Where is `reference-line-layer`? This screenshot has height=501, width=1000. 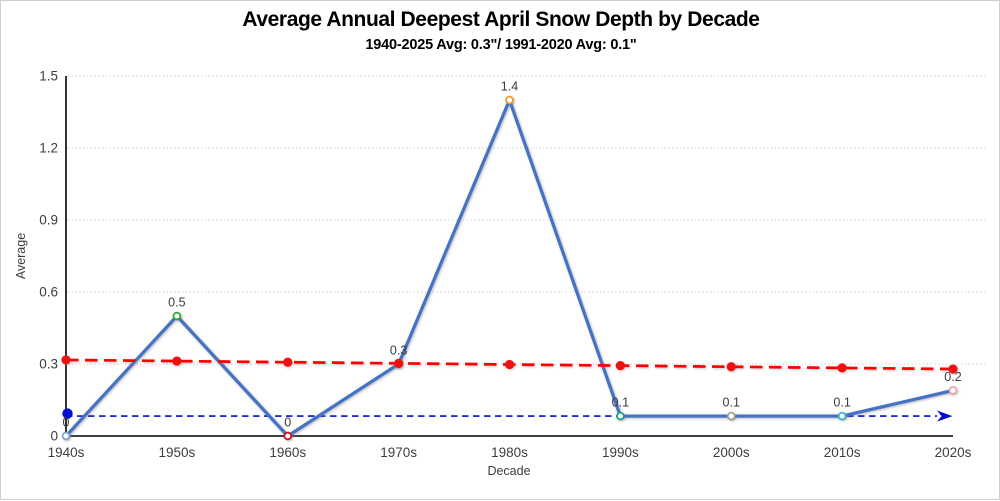
reference-line-layer is located at coordinates (507, 415).